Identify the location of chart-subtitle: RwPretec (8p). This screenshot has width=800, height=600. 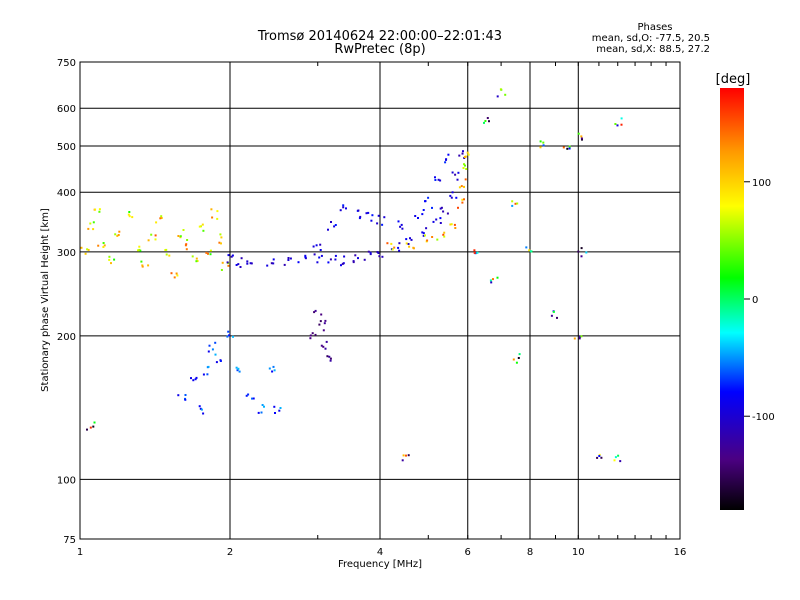
(379, 49).